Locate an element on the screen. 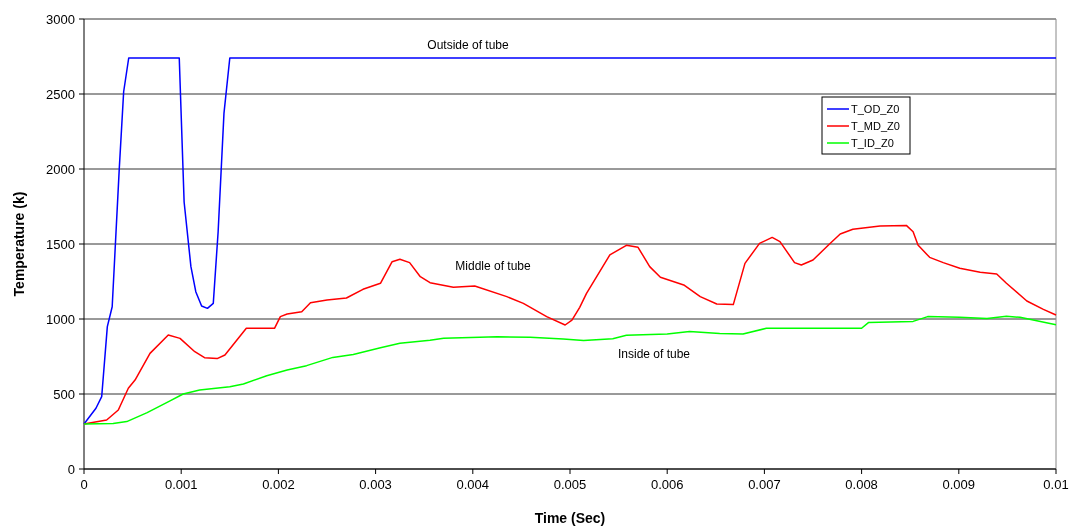  annotation: Inside of tube is located at coordinates (654, 354).